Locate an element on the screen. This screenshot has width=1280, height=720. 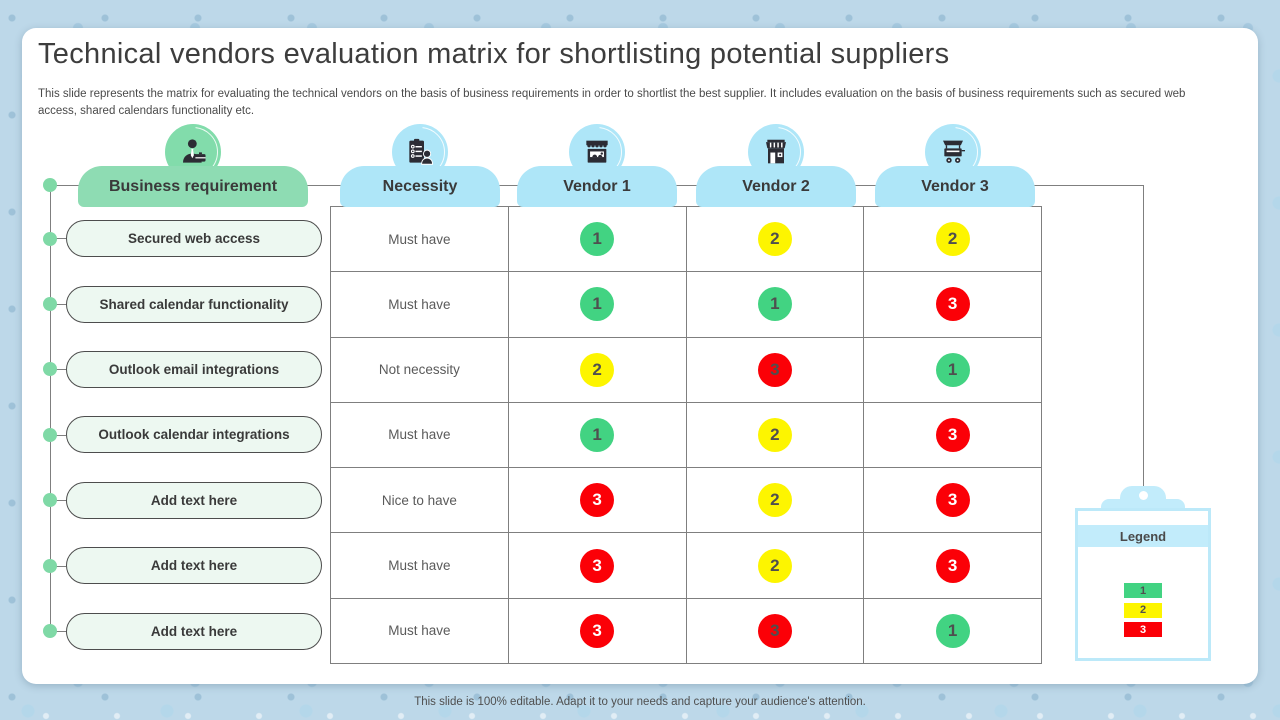
necessity-cell: Nice to have is located at coordinates (420, 501).